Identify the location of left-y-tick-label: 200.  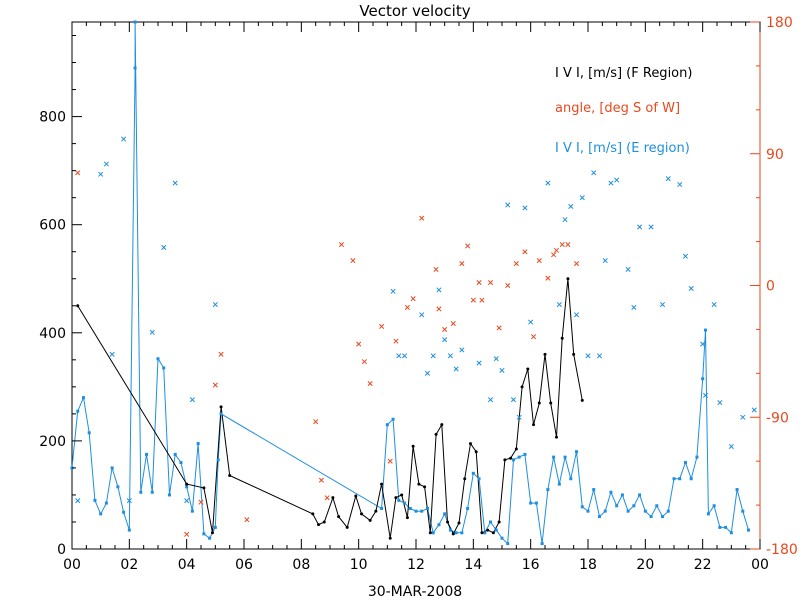
(52, 442).